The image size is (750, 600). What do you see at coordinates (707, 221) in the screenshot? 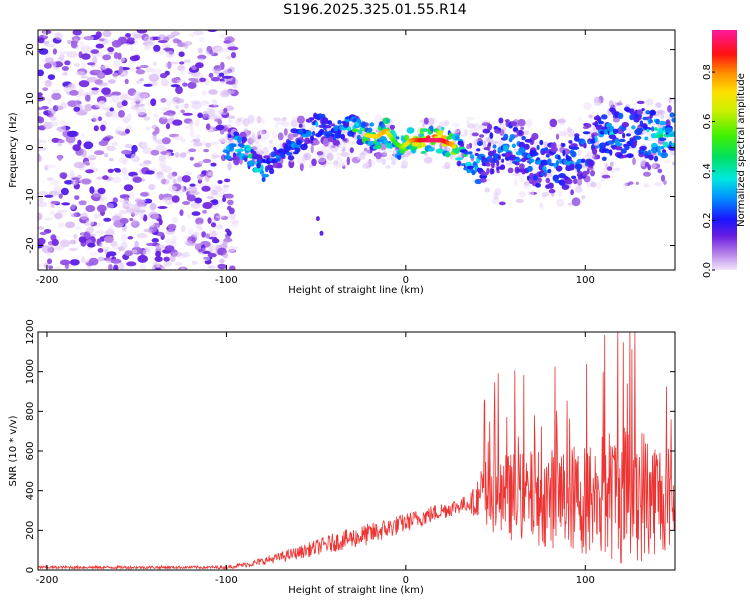
I see `colorbar-tick-label: 0.2` at bounding box center [707, 221].